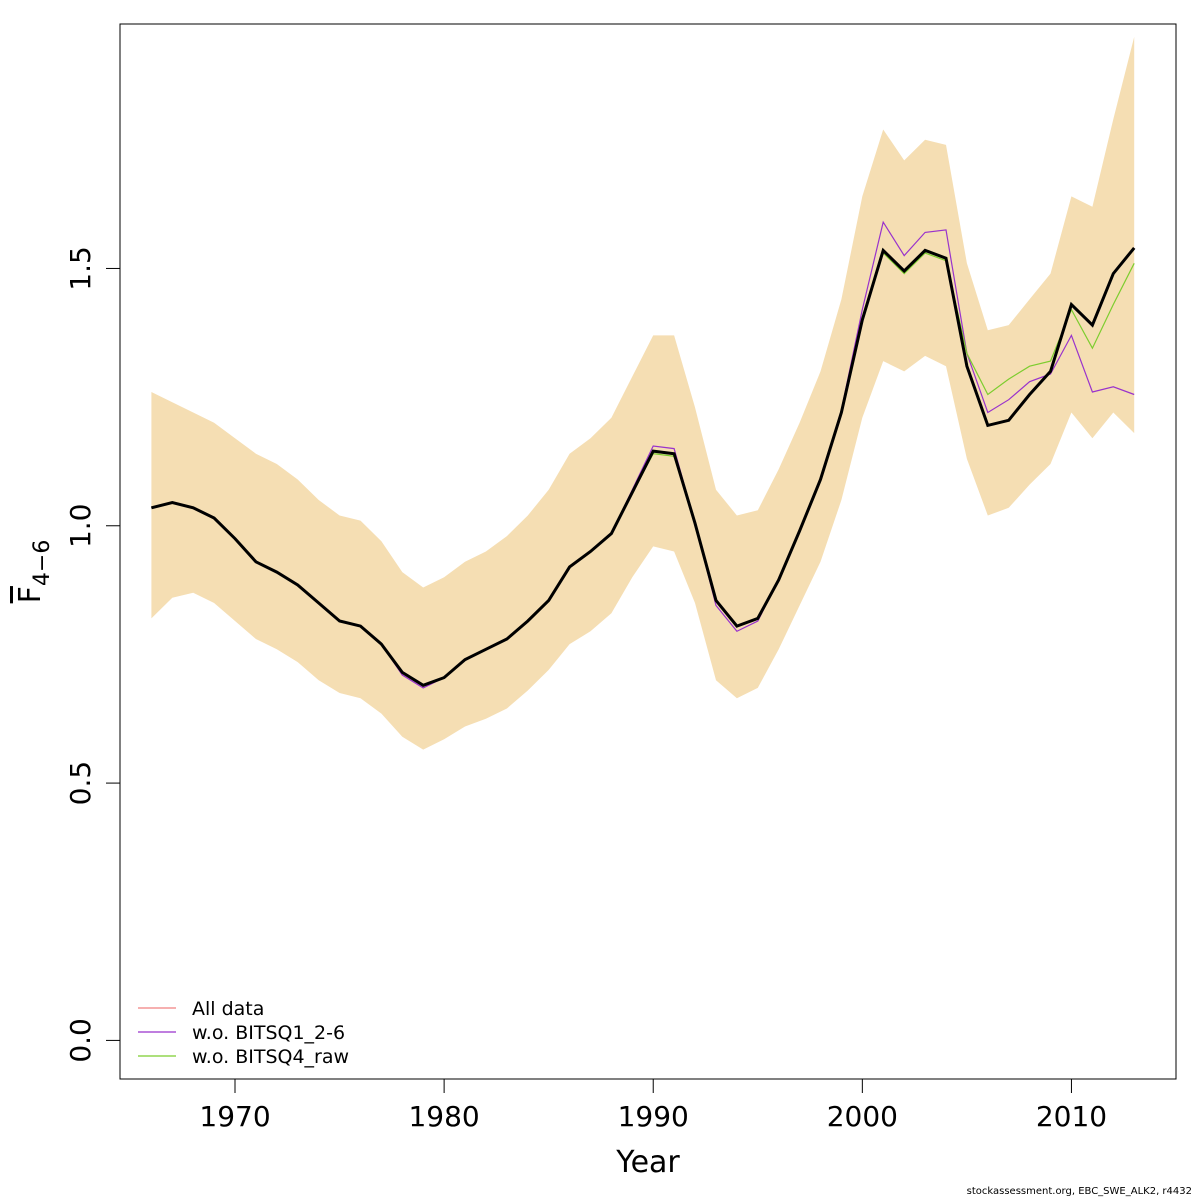 The height and width of the screenshot is (1200, 1200). I want to click on y-axis: 0.0 0.5 1.0 1.5, so click(92, 654).